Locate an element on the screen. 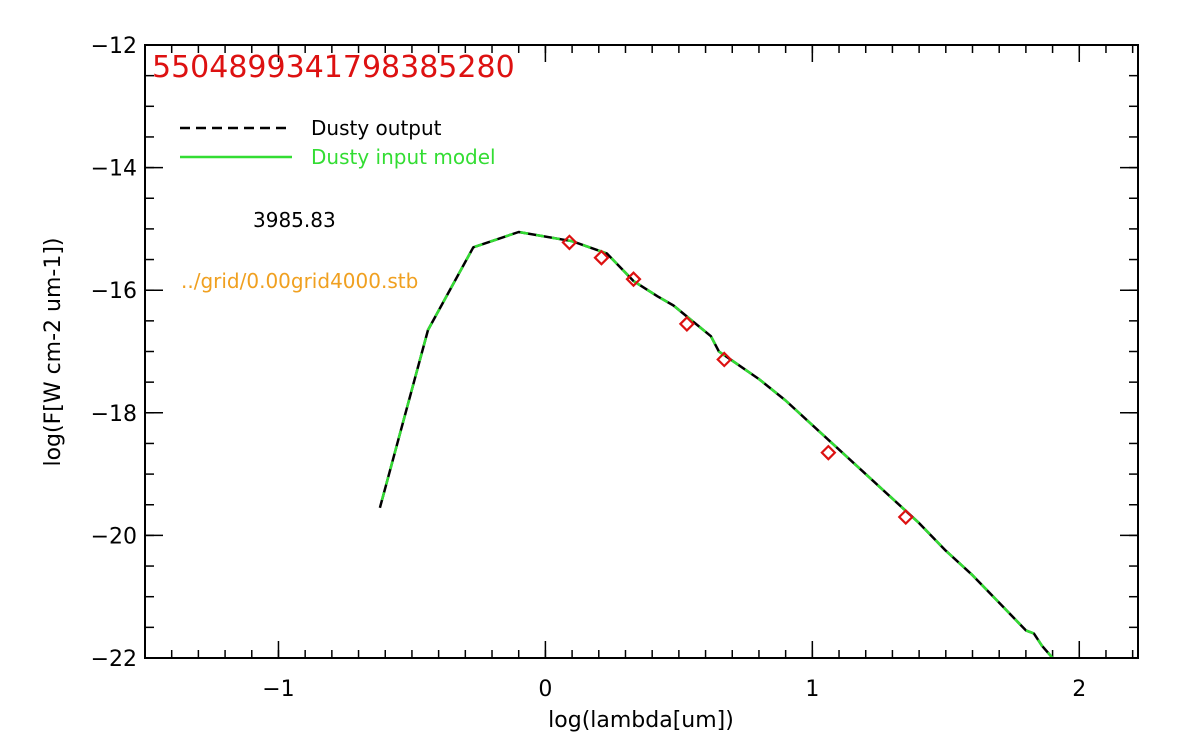 This screenshot has height=750, width=1180. x-tick-label: 0 is located at coordinates (545, 689).